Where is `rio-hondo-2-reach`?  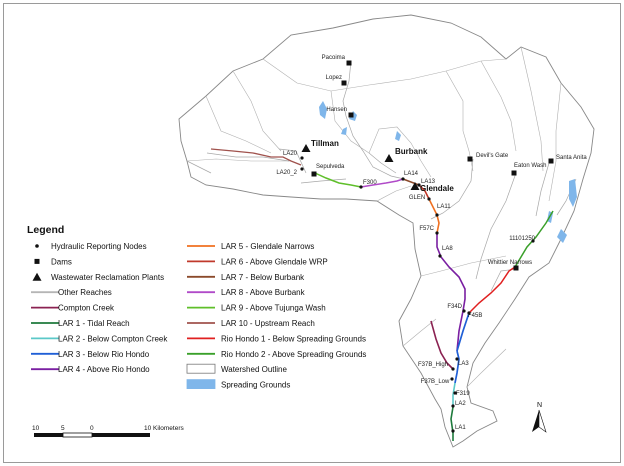 rio-hondo-2-reach is located at coordinates (534, 239).